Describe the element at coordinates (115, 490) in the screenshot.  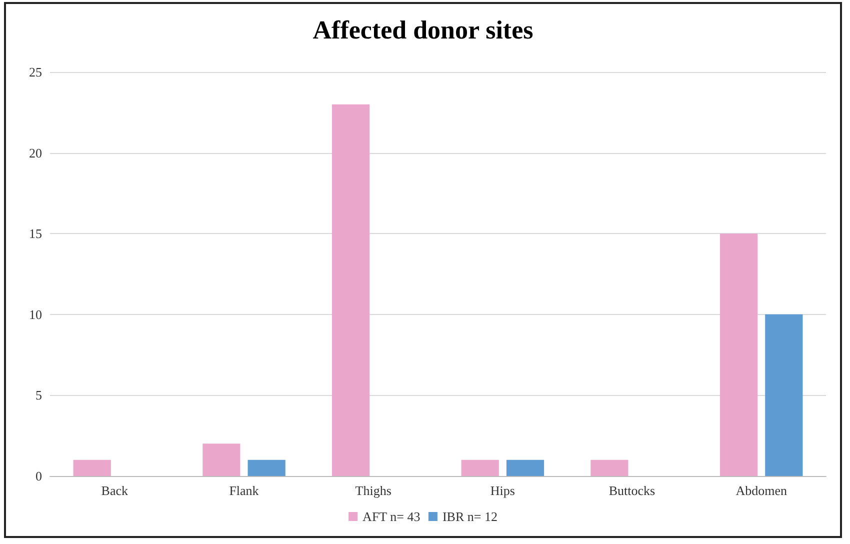
I see `x-tick-label: Back` at that location.